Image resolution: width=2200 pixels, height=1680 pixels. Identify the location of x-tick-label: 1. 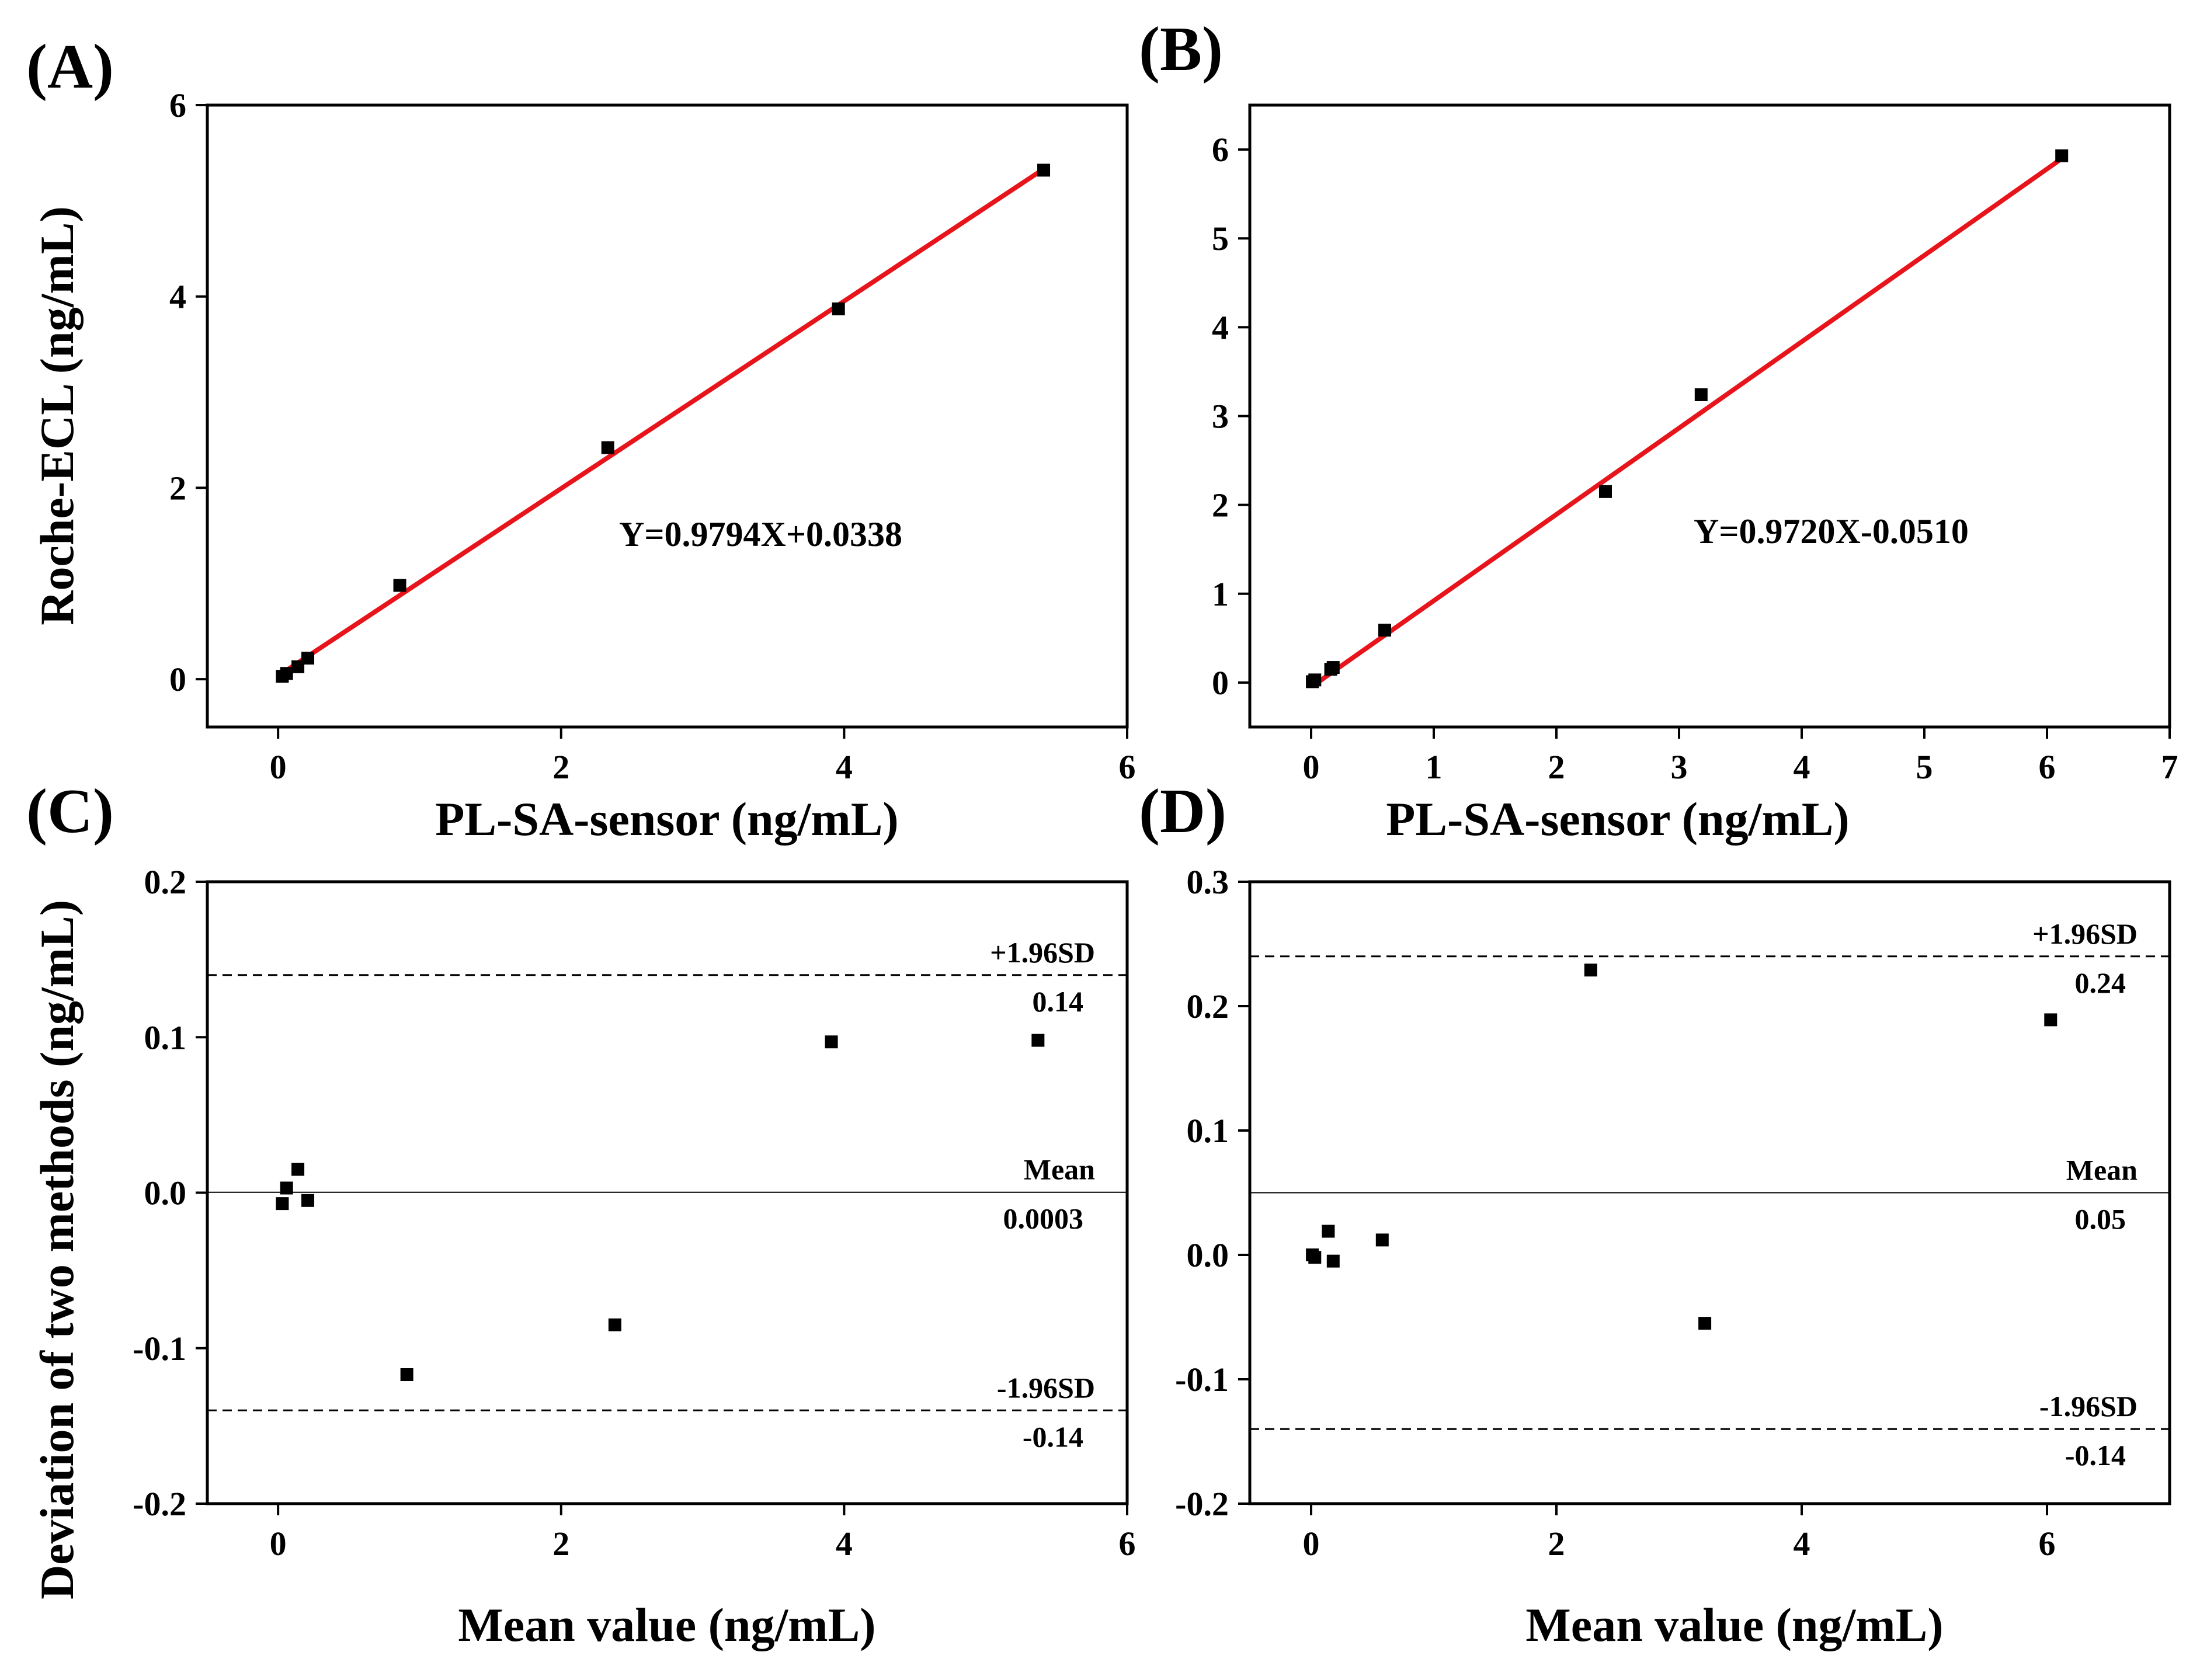
(1434, 767).